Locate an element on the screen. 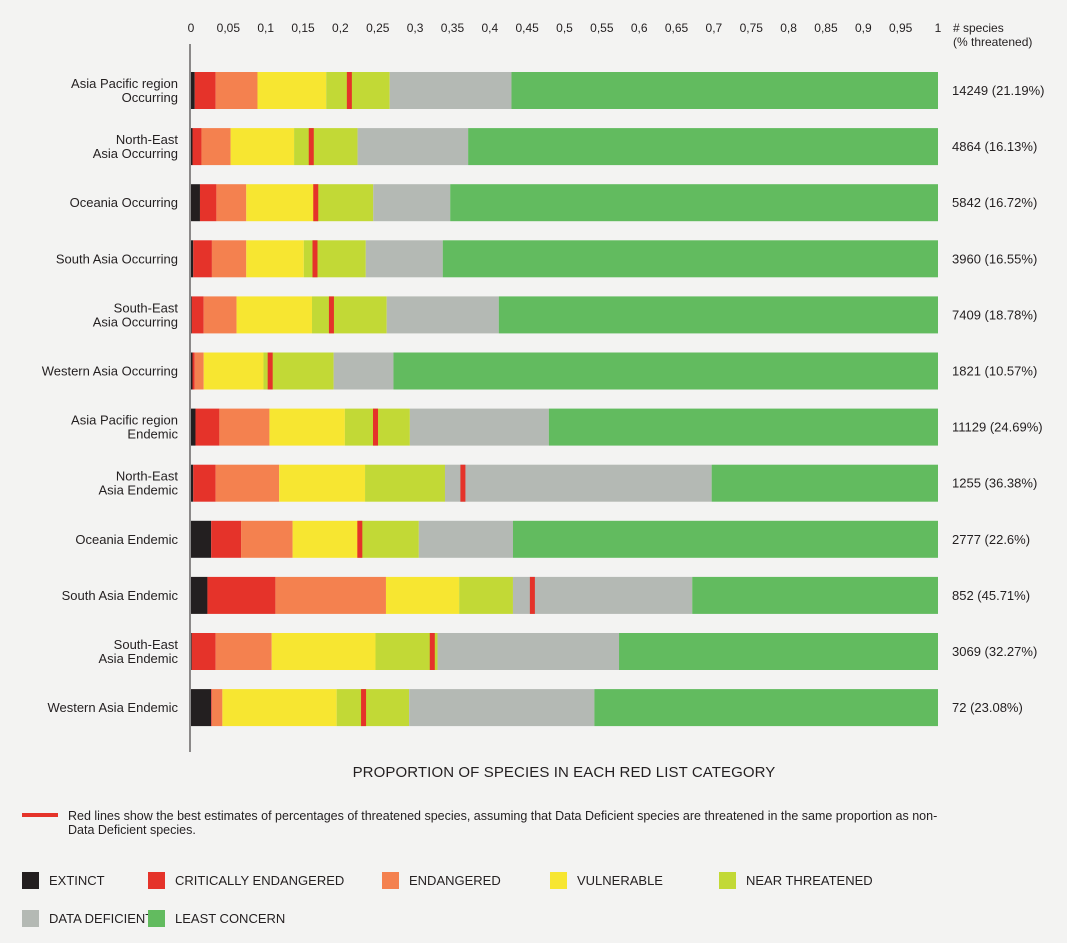 The width and height of the screenshot is (1067, 943). x-tick-label: 0,7 is located at coordinates (714, 28).